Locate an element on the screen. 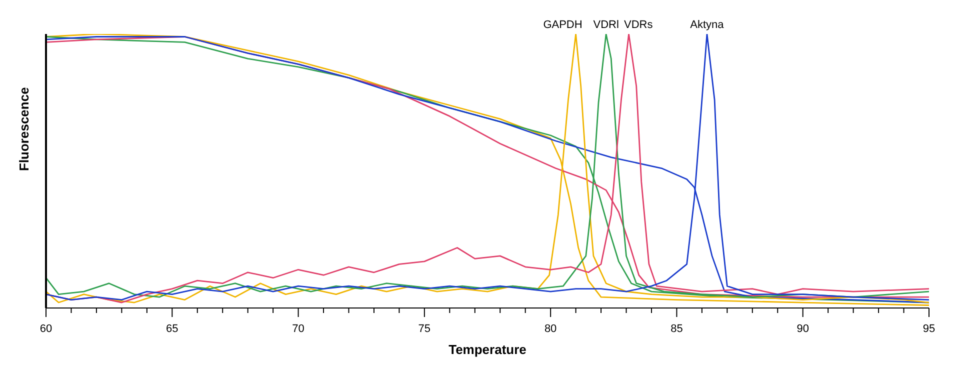 The image size is (957, 372). x-axis-title: Temperature is located at coordinates (487, 349).